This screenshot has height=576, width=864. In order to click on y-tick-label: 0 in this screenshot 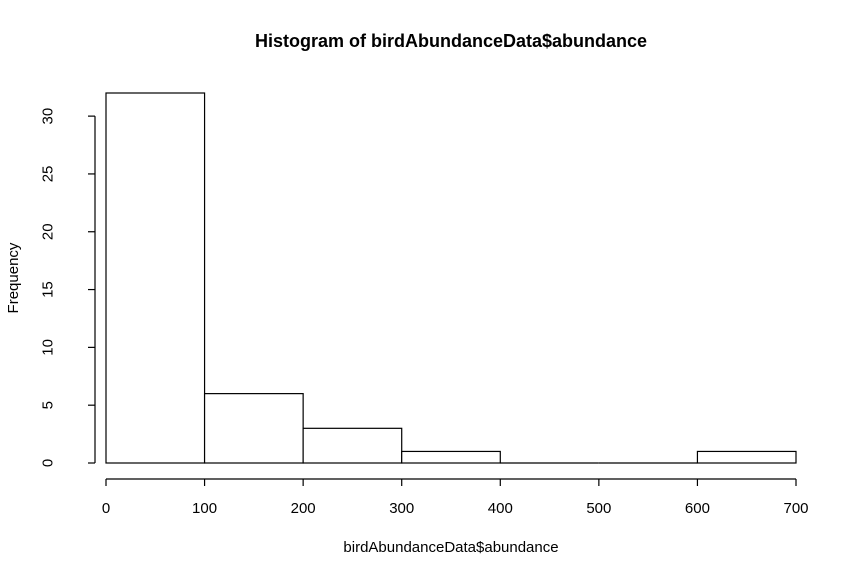, I will do `click(48, 463)`.